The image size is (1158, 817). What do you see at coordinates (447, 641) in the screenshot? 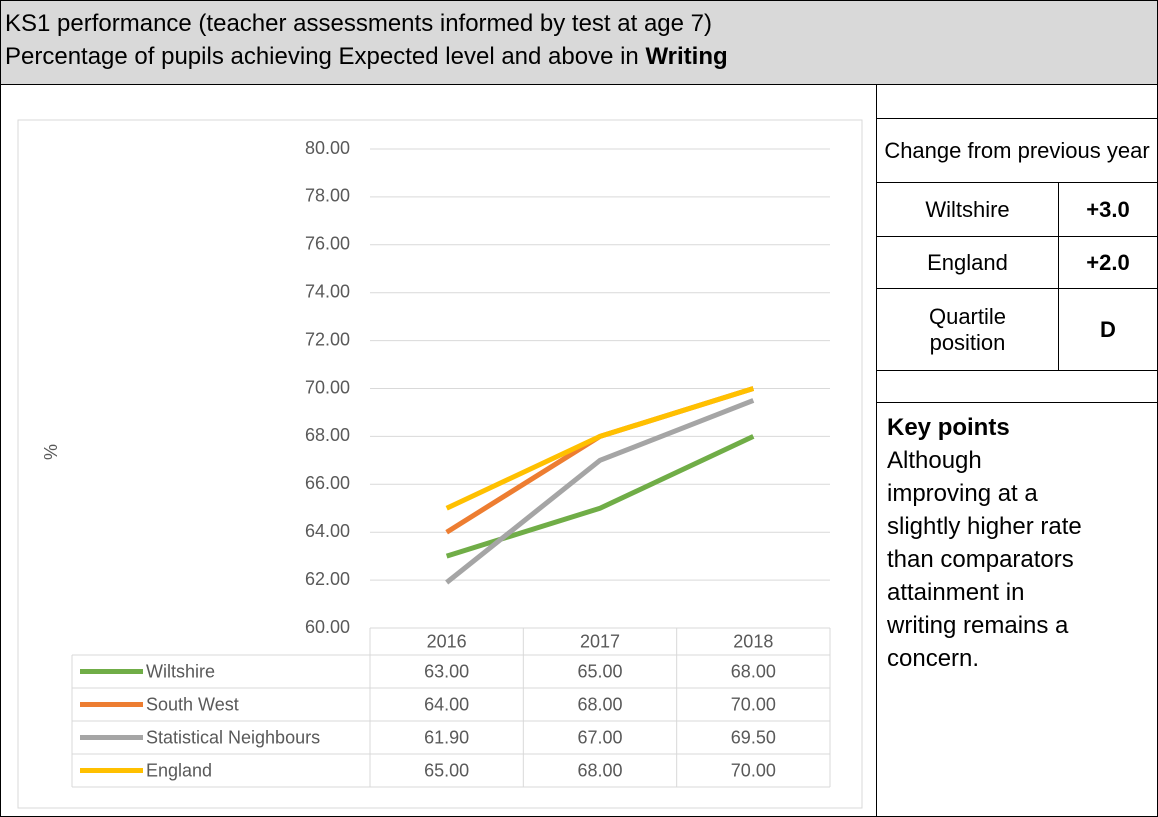
I see `x-tick-label: 2016` at bounding box center [447, 641].